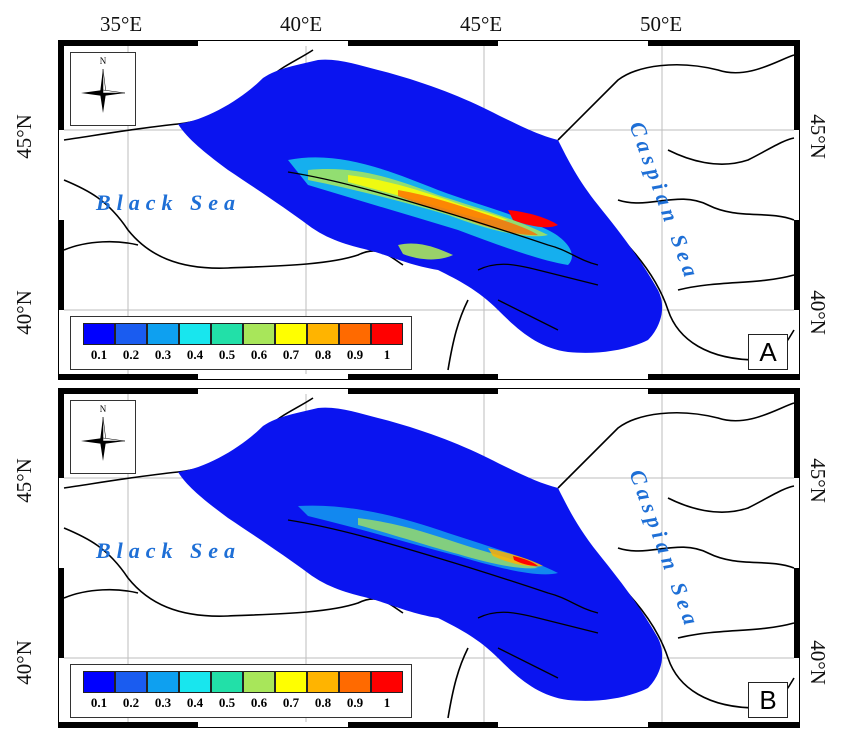  What do you see at coordinates (23, 480) in the screenshot?
I see `lat-label-45-left-b: 45°N` at bounding box center [23, 480].